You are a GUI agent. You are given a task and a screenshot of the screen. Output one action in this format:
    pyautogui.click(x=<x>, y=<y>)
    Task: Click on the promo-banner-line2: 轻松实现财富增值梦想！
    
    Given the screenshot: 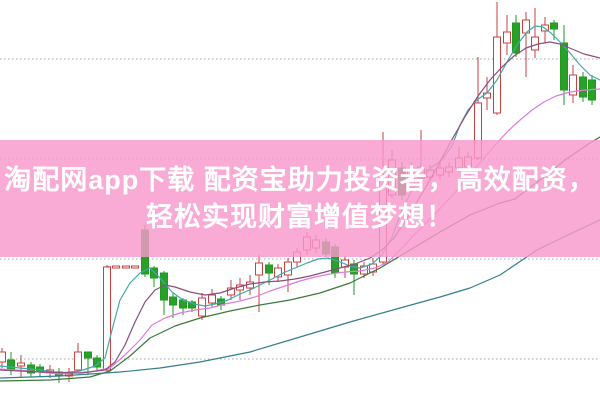 What is the action you would take?
    pyautogui.click(x=300, y=216)
    